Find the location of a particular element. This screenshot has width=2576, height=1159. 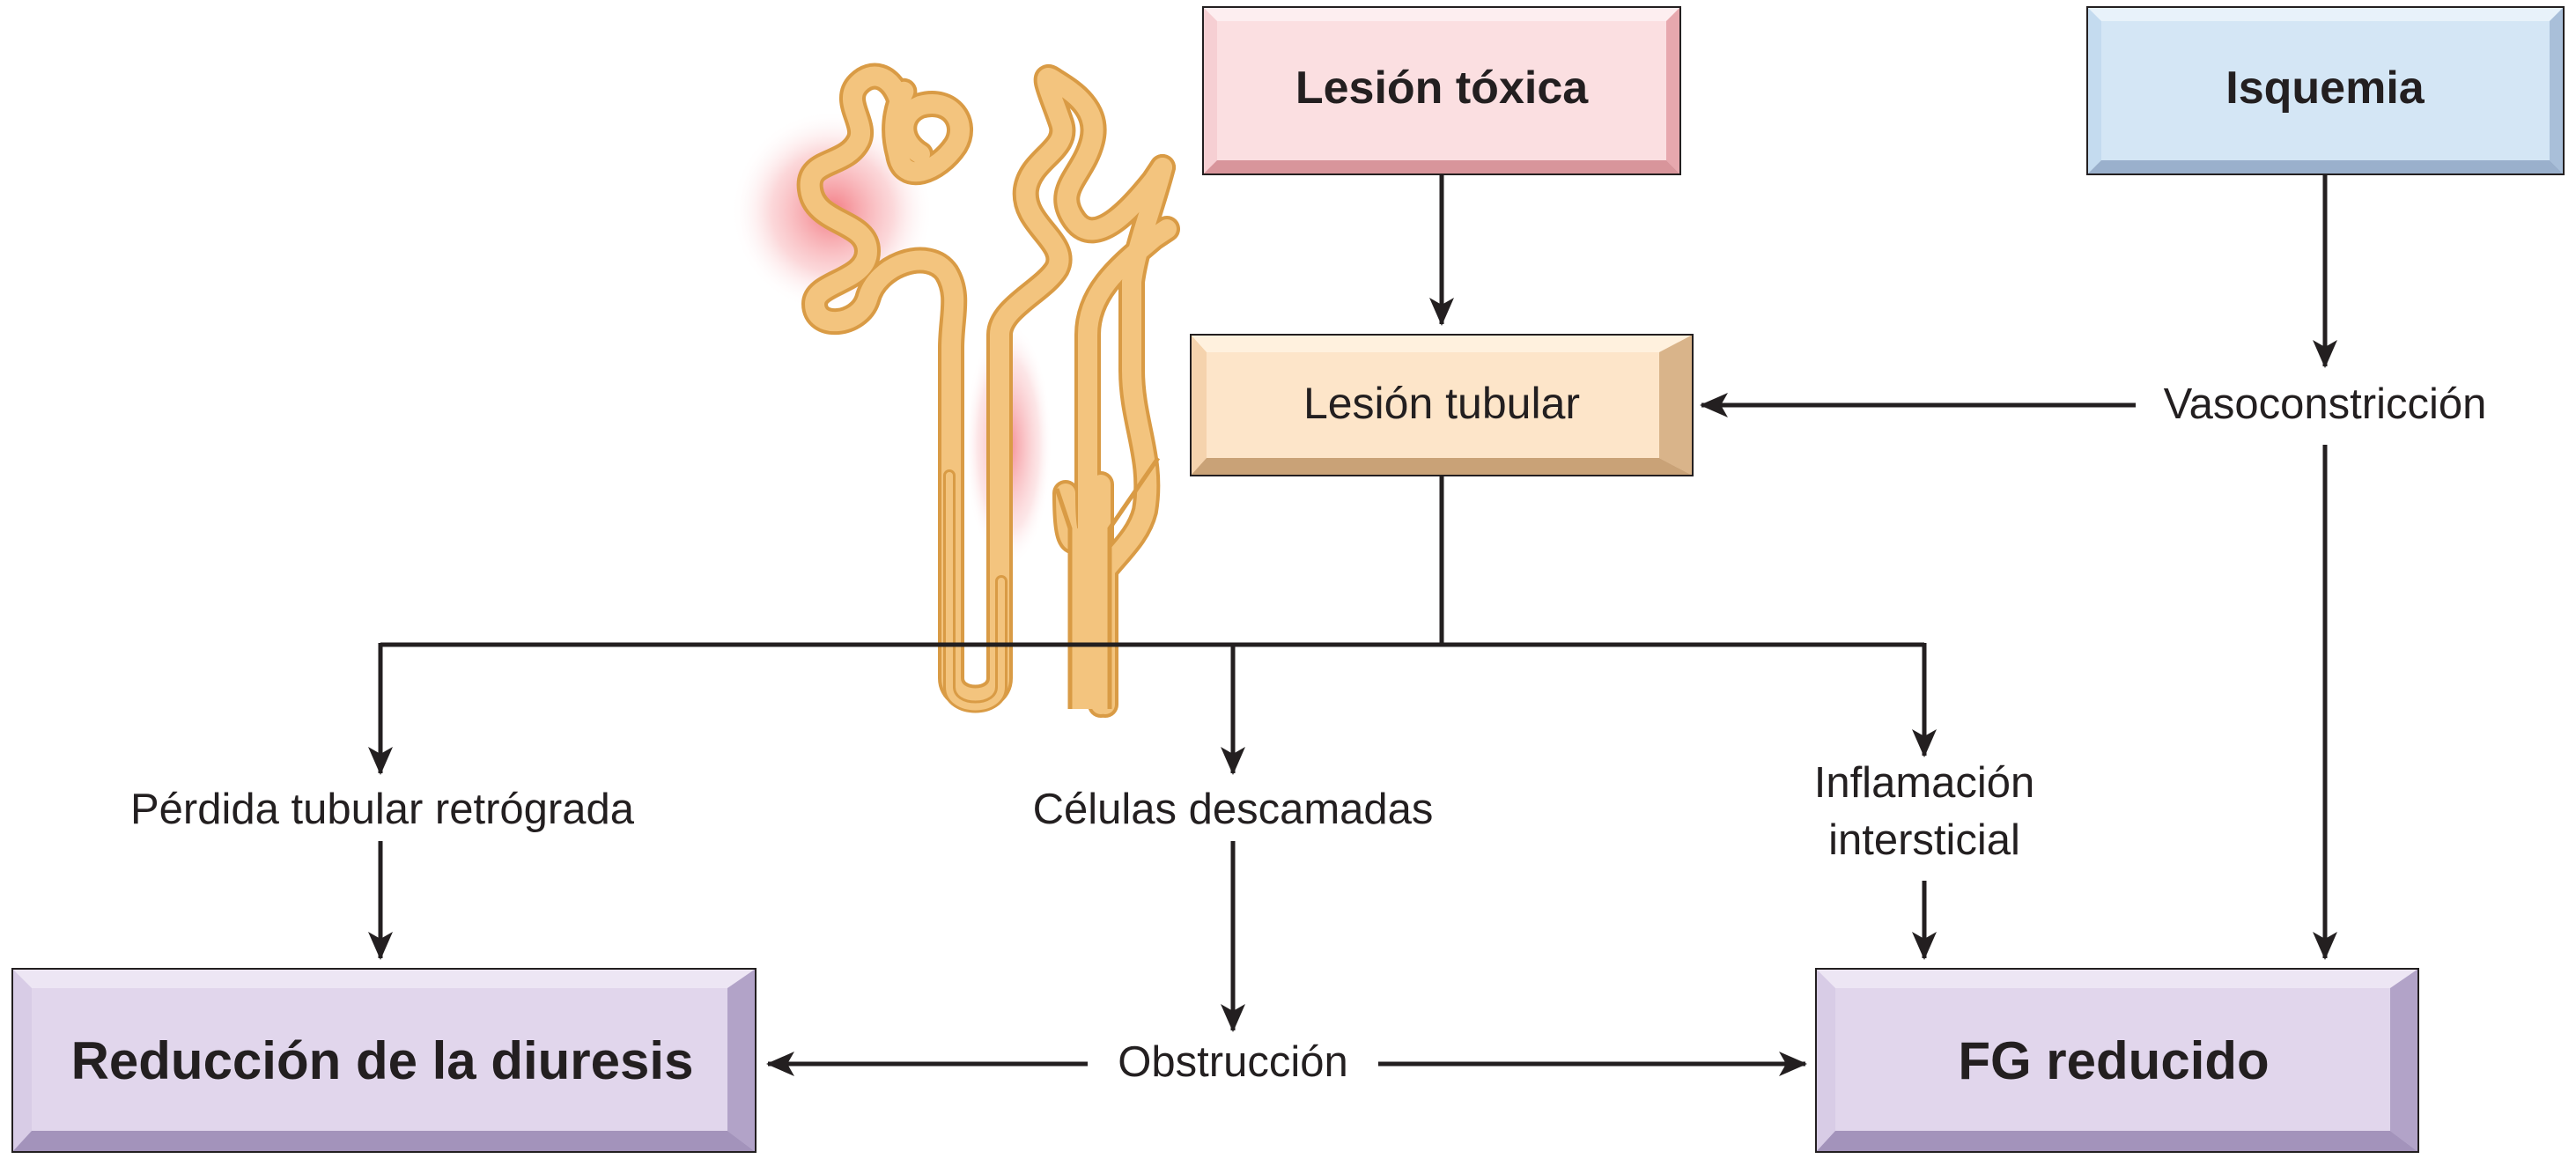

ischemia-label: Isquemia is located at coordinates (2325, 88).